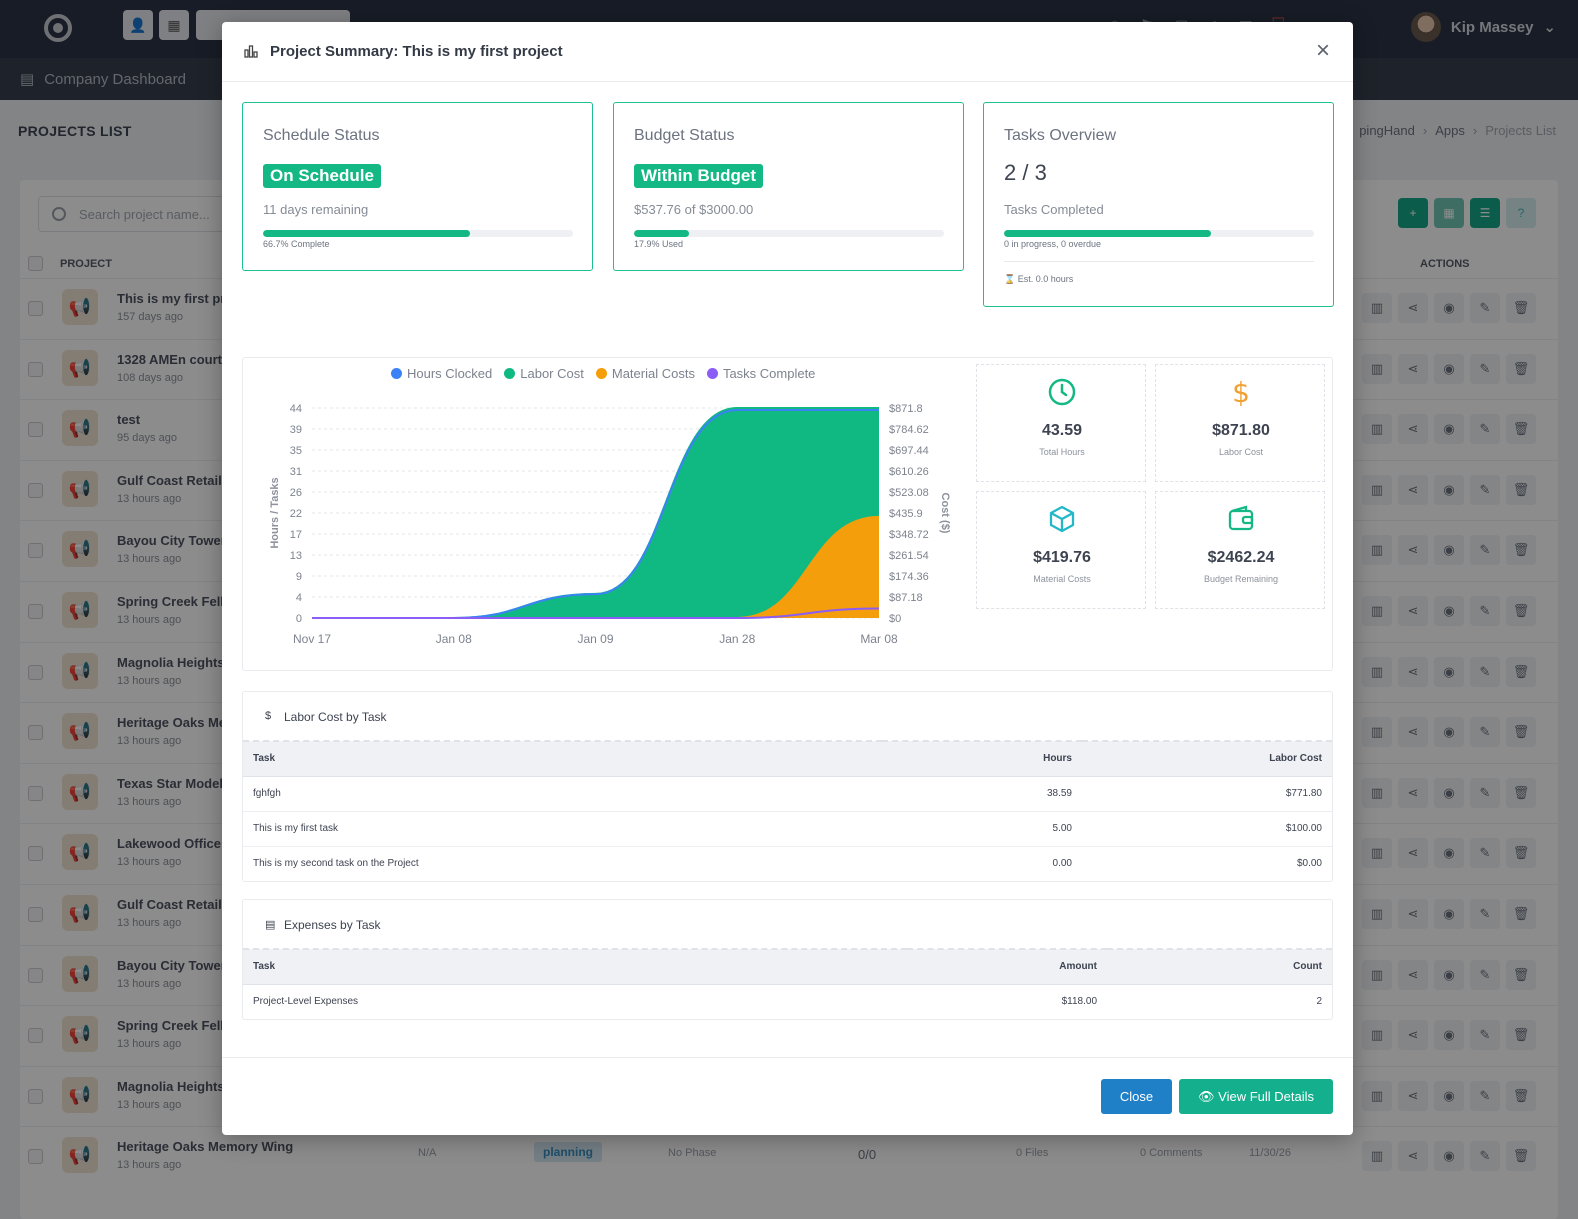 The width and height of the screenshot is (1578, 1219). Describe the element at coordinates (103, 79) in the screenshot. I see `nav-company-dashboard: ▤ Company Dashboard` at that location.